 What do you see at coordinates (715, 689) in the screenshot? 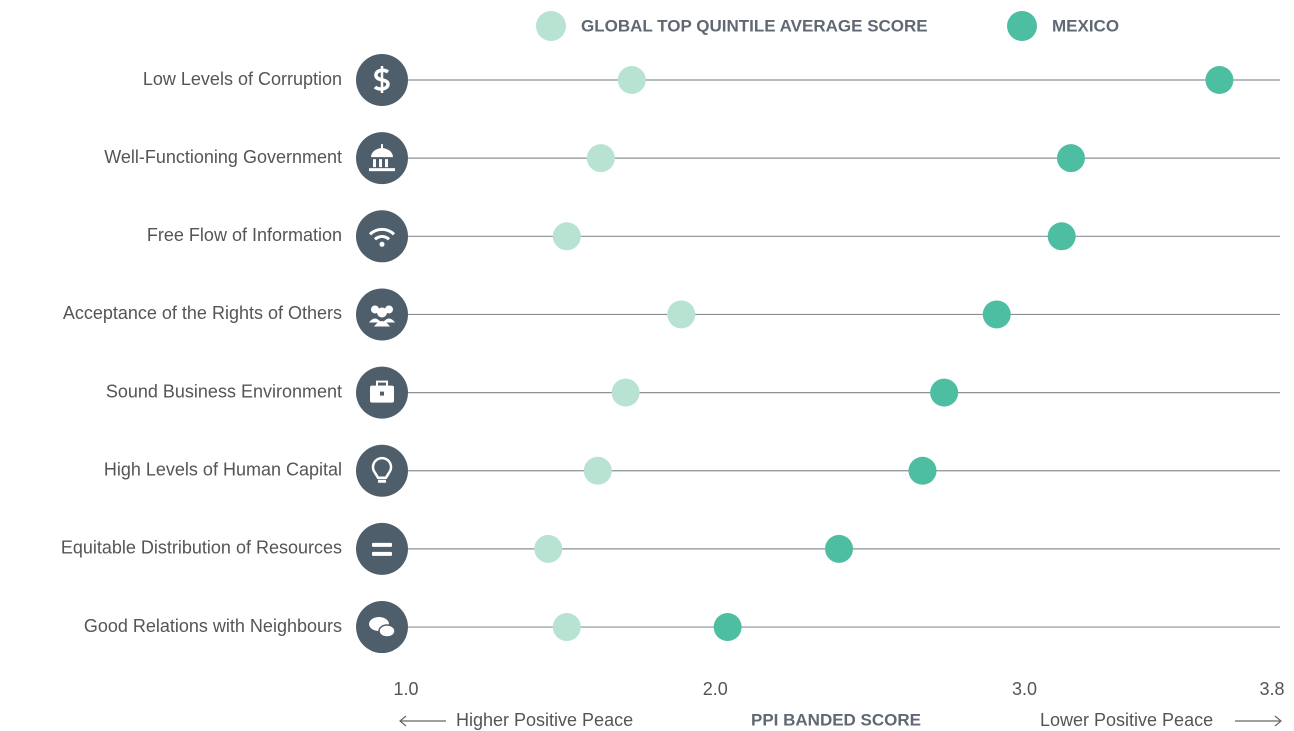
I see `x-tick-label: 2.0` at bounding box center [715, 689].